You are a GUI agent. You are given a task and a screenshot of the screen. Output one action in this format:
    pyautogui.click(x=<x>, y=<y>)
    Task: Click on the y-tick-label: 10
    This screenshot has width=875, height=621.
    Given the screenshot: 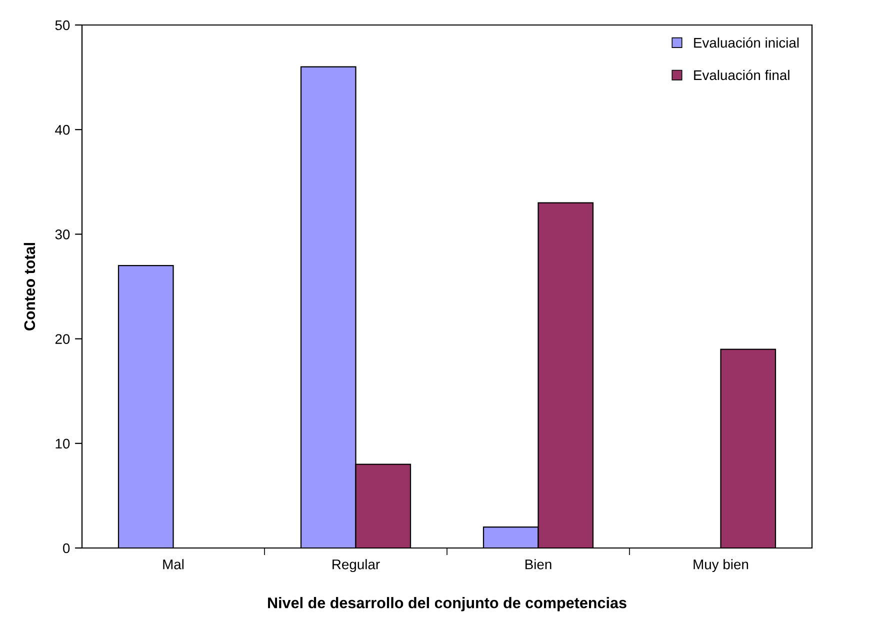 What is the action you would take?
    pyautogui.click(x=63, y=443)
    